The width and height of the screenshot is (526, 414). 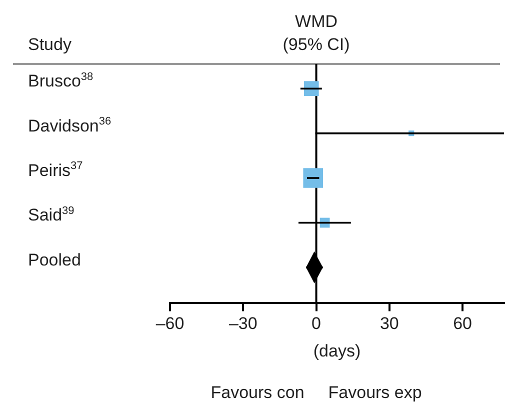 I want to click on x-tick-label: 60, so click(x=462, y=324).